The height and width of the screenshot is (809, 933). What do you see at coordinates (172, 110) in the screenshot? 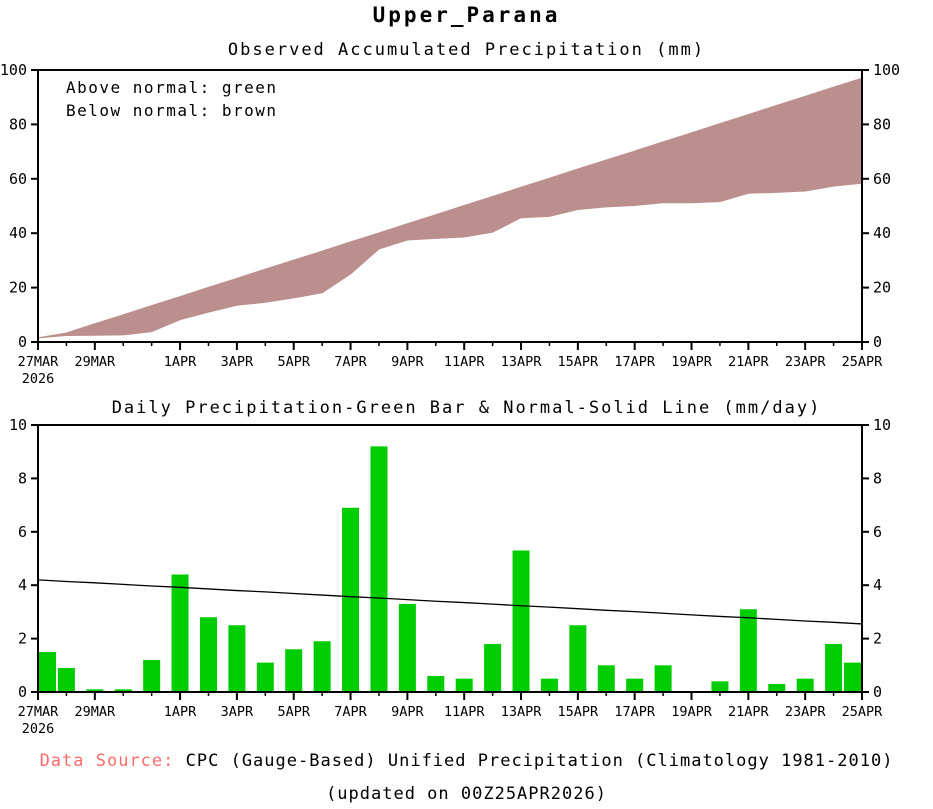
I see `legend-below-normal: Below normal: brown` at bounding box center [172, 110].